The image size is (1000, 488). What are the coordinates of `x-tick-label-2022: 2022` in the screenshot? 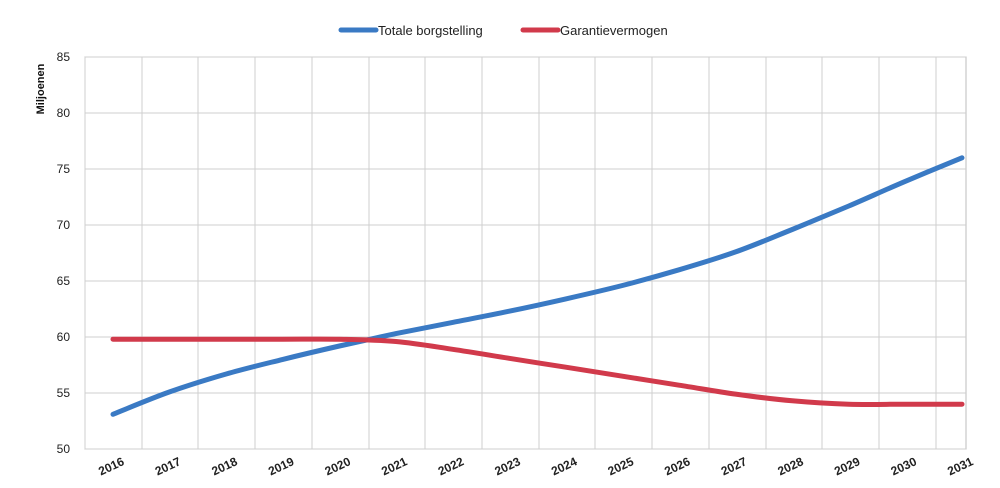 It's located at (451, 466).